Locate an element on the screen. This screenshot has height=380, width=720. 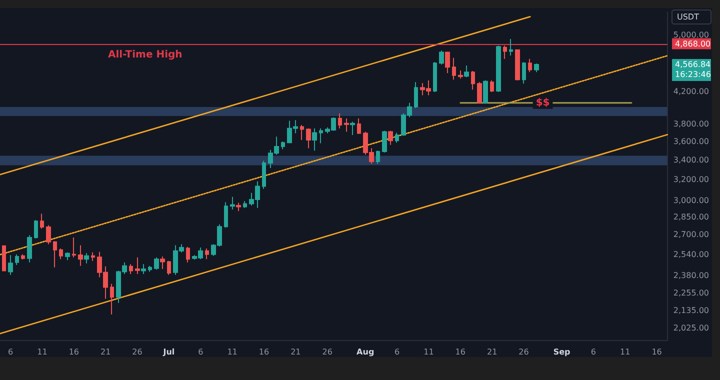
annotation: $$ is located at coordinates (543, 102).